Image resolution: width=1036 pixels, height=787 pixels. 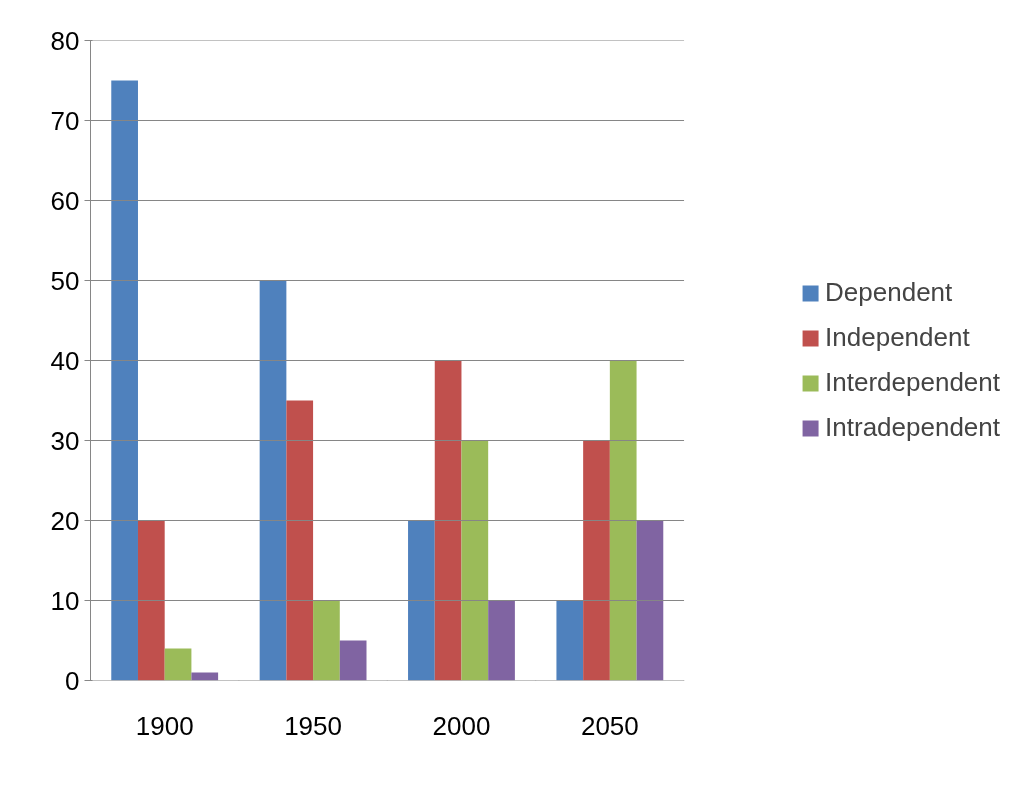 What do you see at coordinates (65, 120) in the screenshot?
I see `y-tick-label: 70` at bounding box center [65, 120].